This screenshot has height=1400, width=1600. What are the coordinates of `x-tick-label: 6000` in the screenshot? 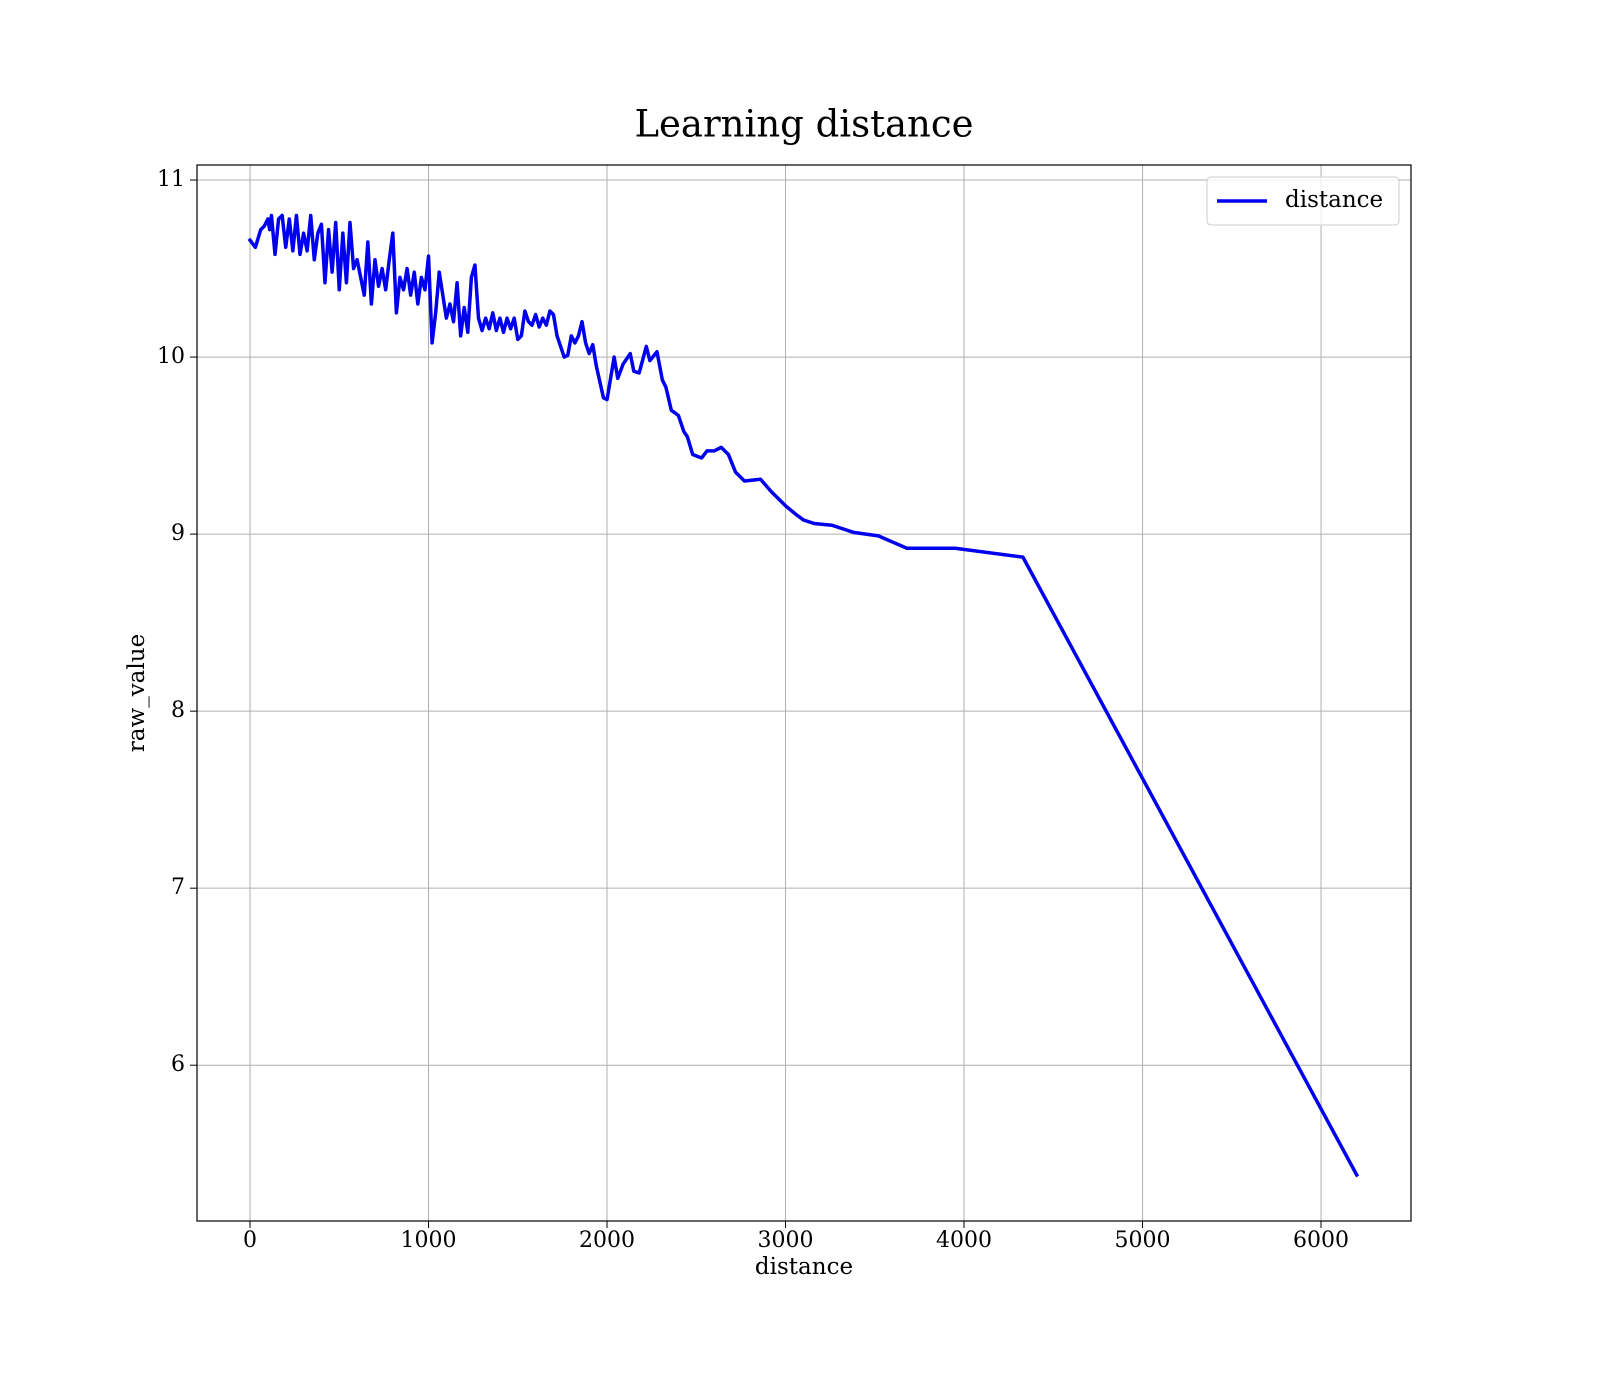 It's located at (1321, 1240).